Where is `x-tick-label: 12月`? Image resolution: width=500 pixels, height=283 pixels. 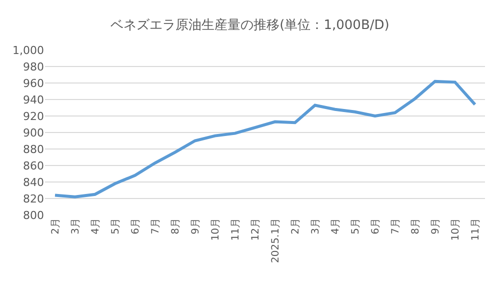 x-tick-label: 12月 is located at coordinates (256, 229).